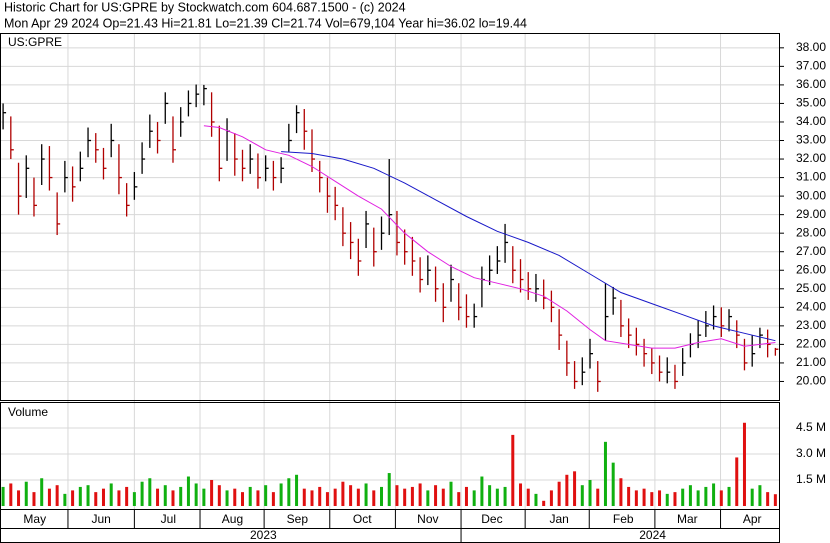 The height and width of the screenshot is (543, 830). What do you see at coordinates (34, 519) in the screenshot?
I see `x-tick-label: May` at bounding box center [34, 519].